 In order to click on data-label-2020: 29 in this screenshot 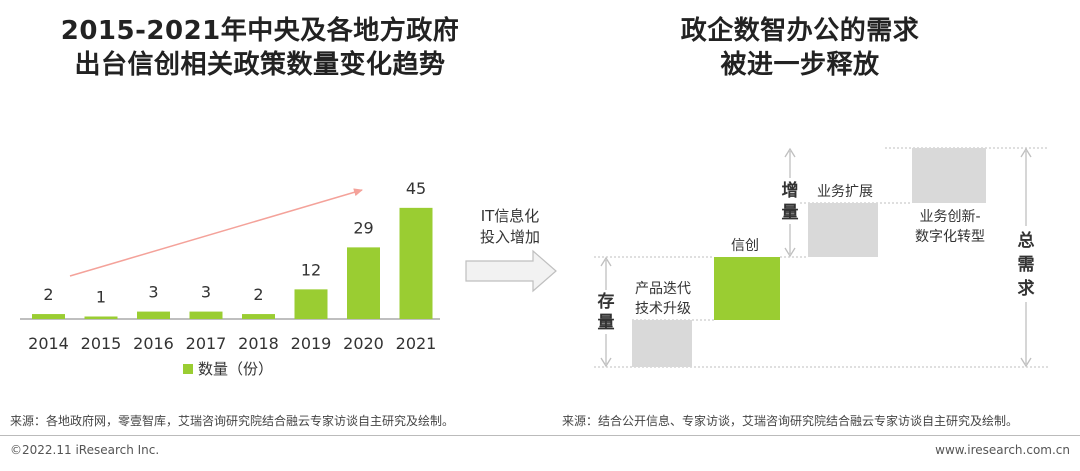, I will do `click(363, 227)`.